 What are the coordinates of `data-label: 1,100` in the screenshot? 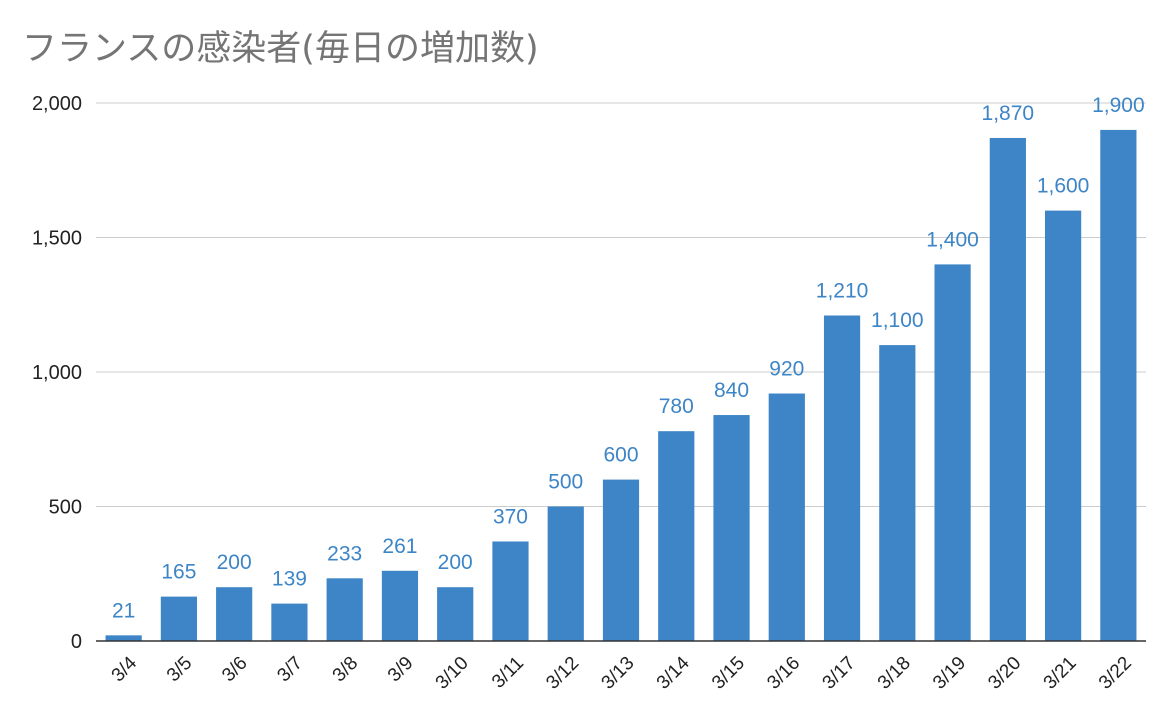 It's located at (897, 320).